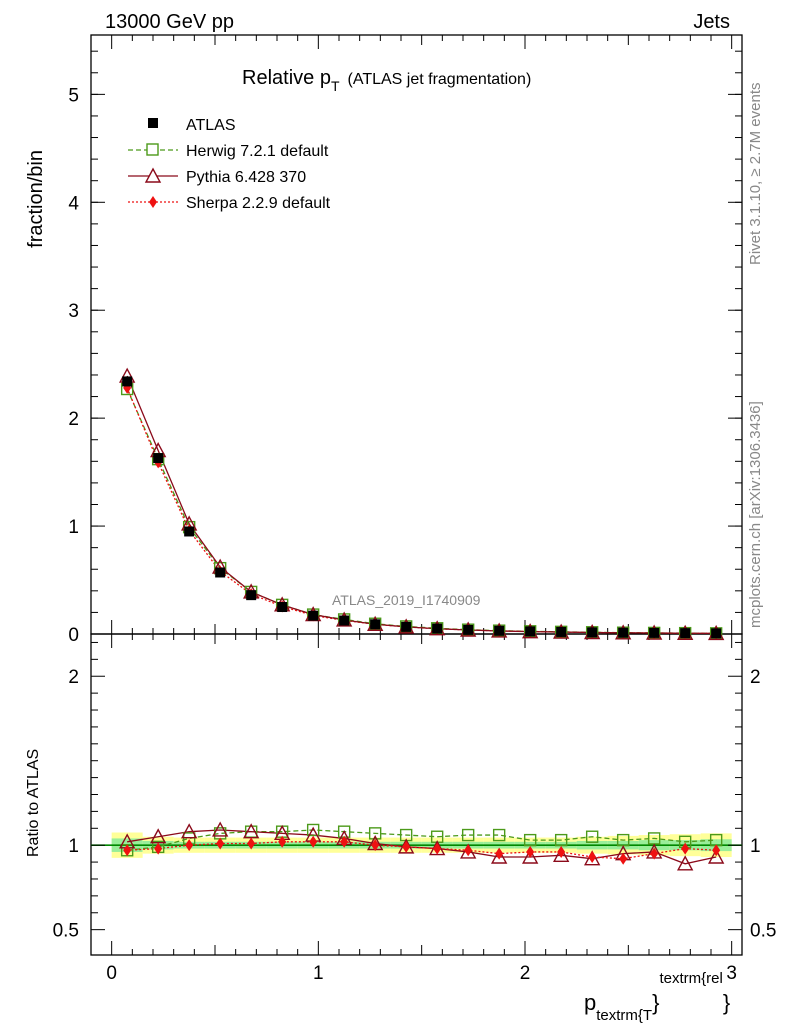 This screenshot has height=1024, width=786. I want to click on plot-title: Relative pT (ATLAS jet fragmentation), so click(386, 80).